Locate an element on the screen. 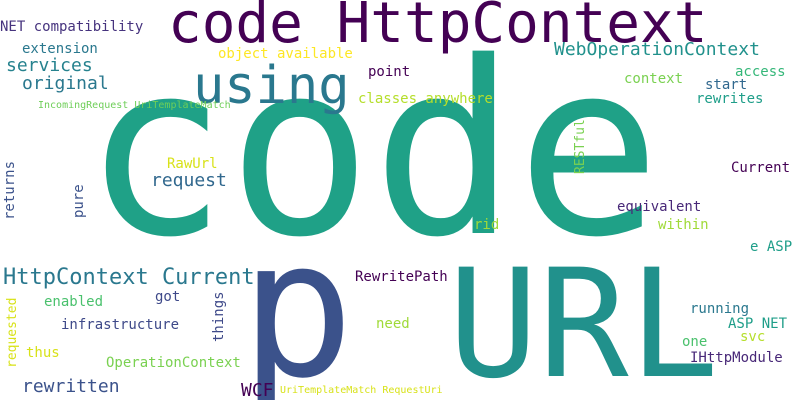  word-rid: rid is located at coordinates (487, 225).